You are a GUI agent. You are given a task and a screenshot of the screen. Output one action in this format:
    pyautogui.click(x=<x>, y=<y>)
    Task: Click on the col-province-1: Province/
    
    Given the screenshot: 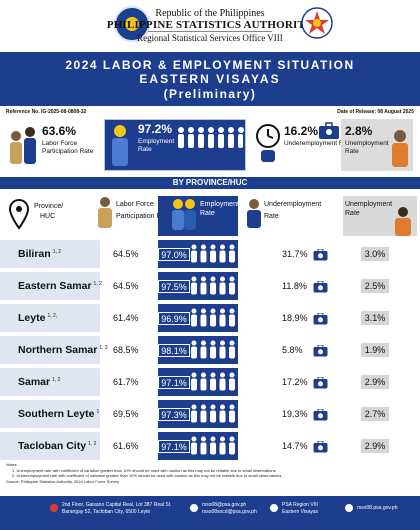 What is the action you would take?
    pyautogui.click(x=49, y=206)
    